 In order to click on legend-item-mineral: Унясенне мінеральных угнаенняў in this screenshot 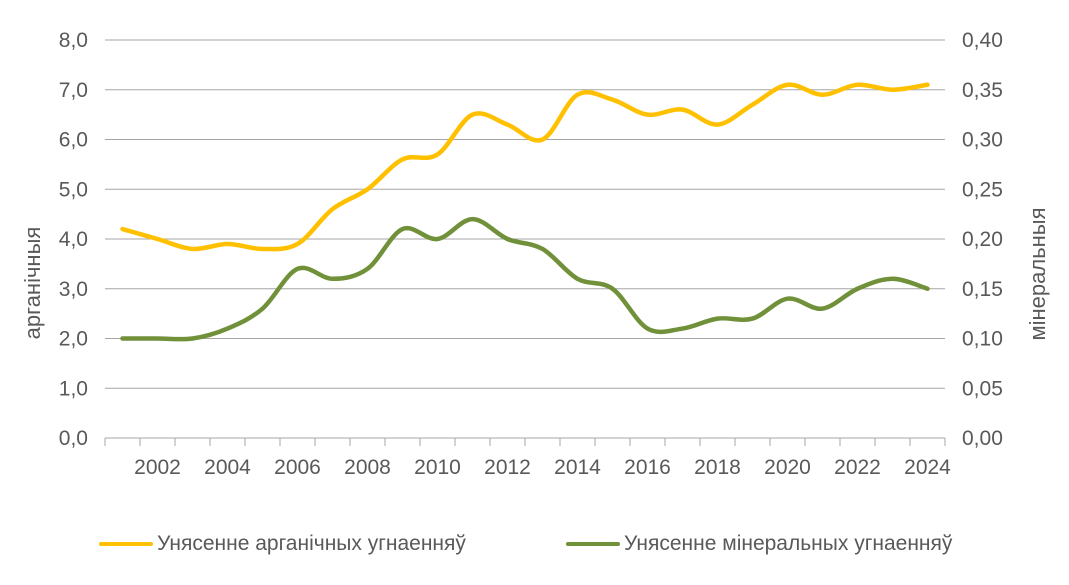, I will do `click(759, 544)`.